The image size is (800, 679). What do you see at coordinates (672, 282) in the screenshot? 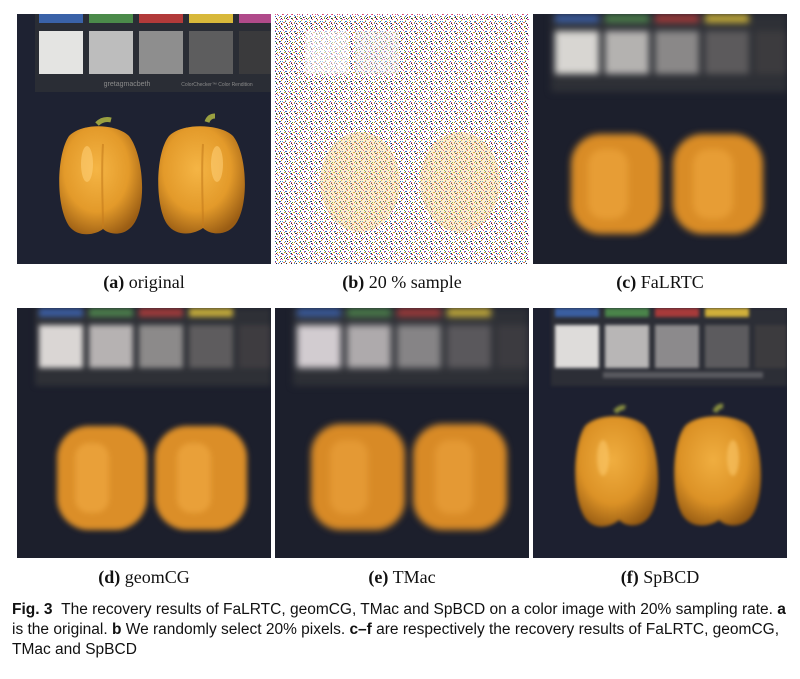
I see `panel-title-falrtc: FaLRTC` at bounding box center [672, 282].